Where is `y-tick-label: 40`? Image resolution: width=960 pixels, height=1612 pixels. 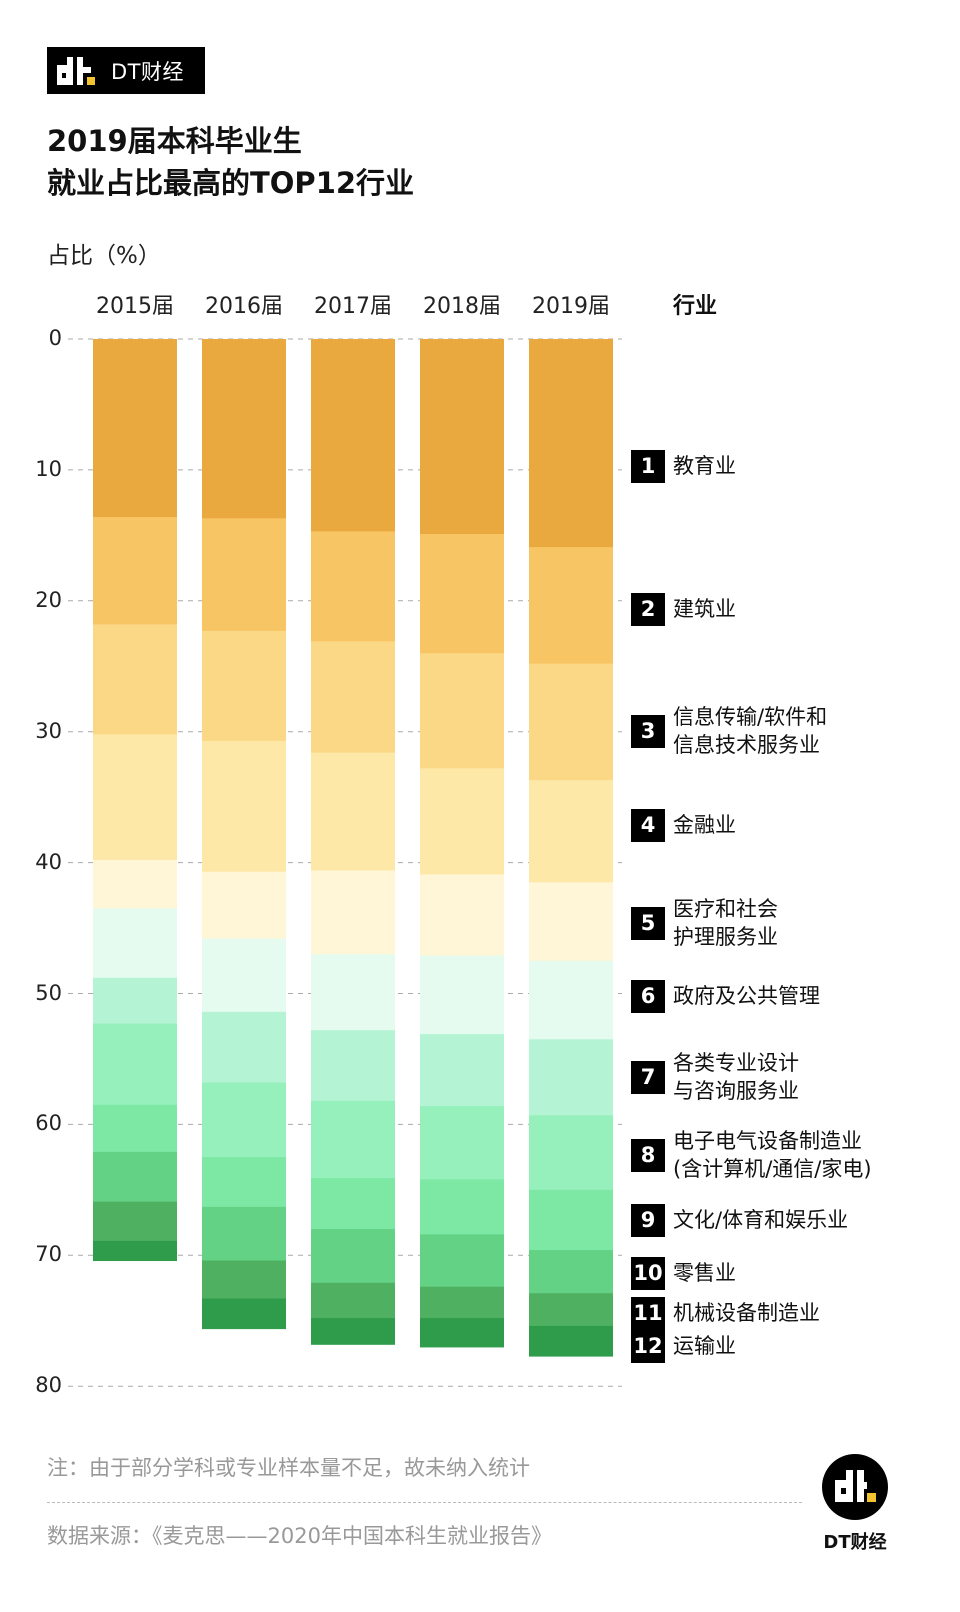
y-tick-label: 40 is located at coordinates (48, 861).